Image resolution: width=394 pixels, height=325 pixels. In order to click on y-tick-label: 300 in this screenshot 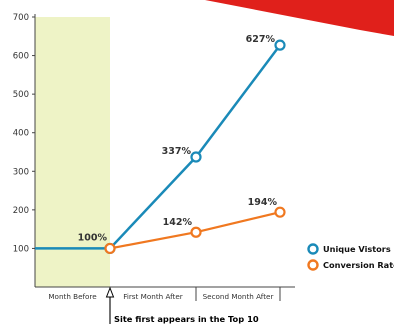, I will do `click(21, 172)`.